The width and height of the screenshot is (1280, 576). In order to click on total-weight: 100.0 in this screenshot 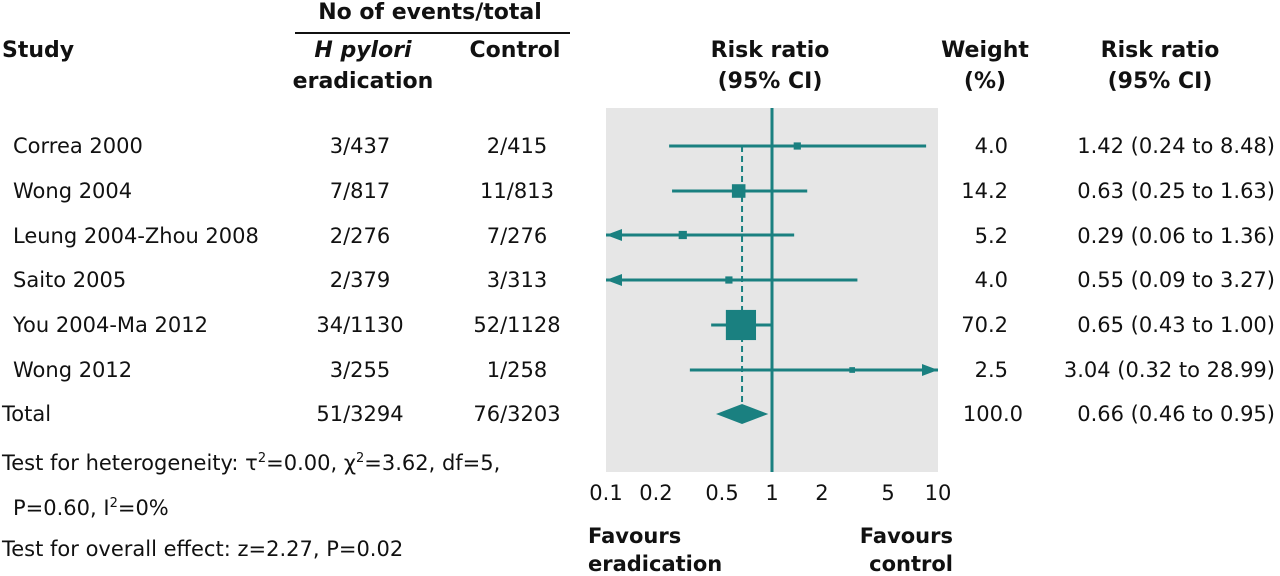, I will do `click(992, 414)`.